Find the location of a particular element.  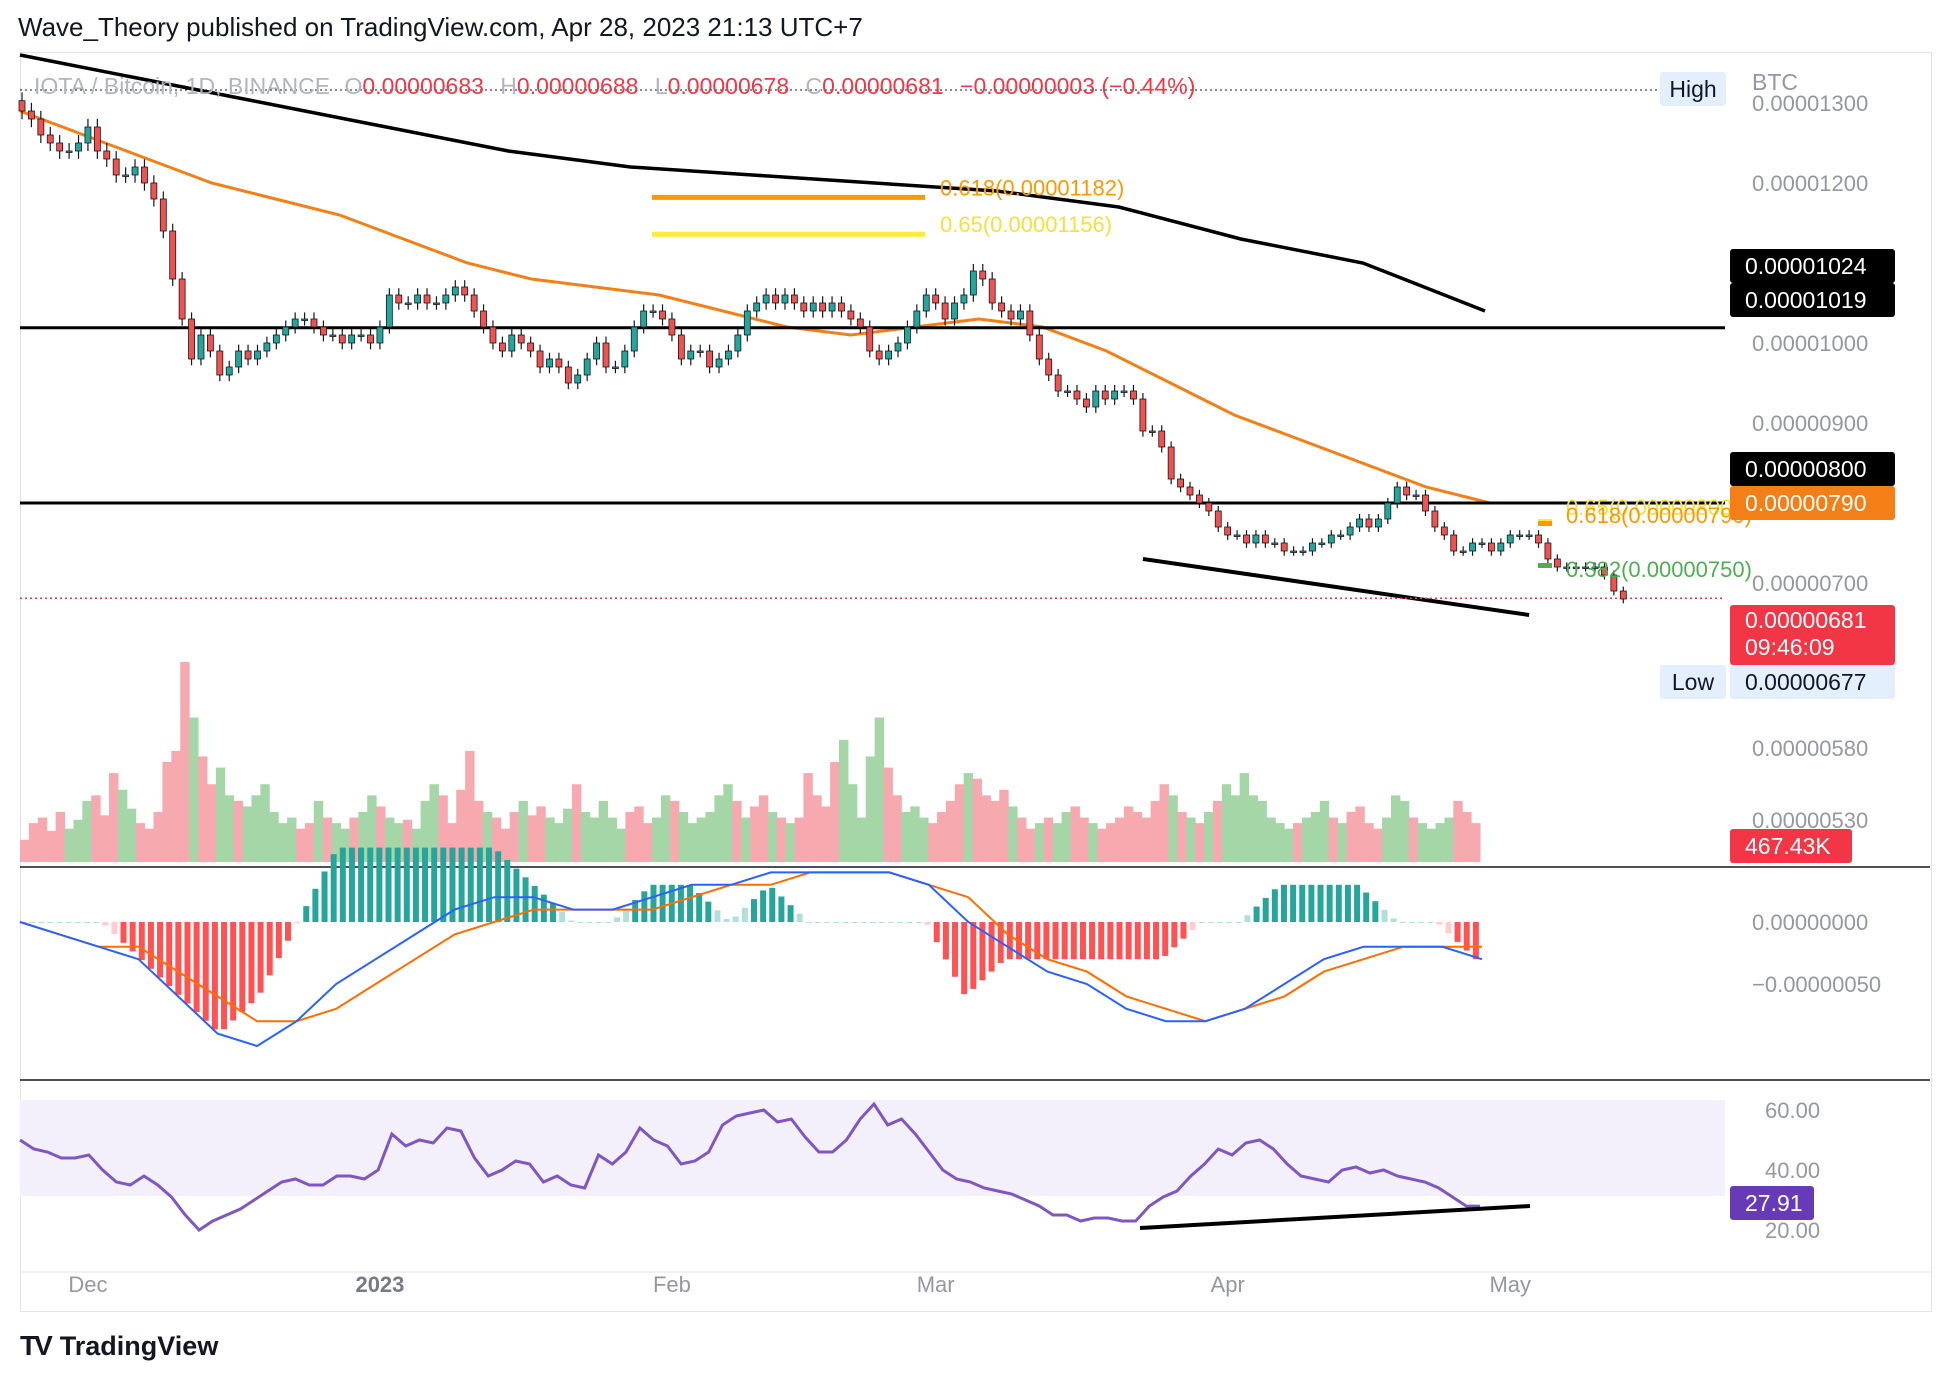

macd-line is located at coordinates (751, 959).